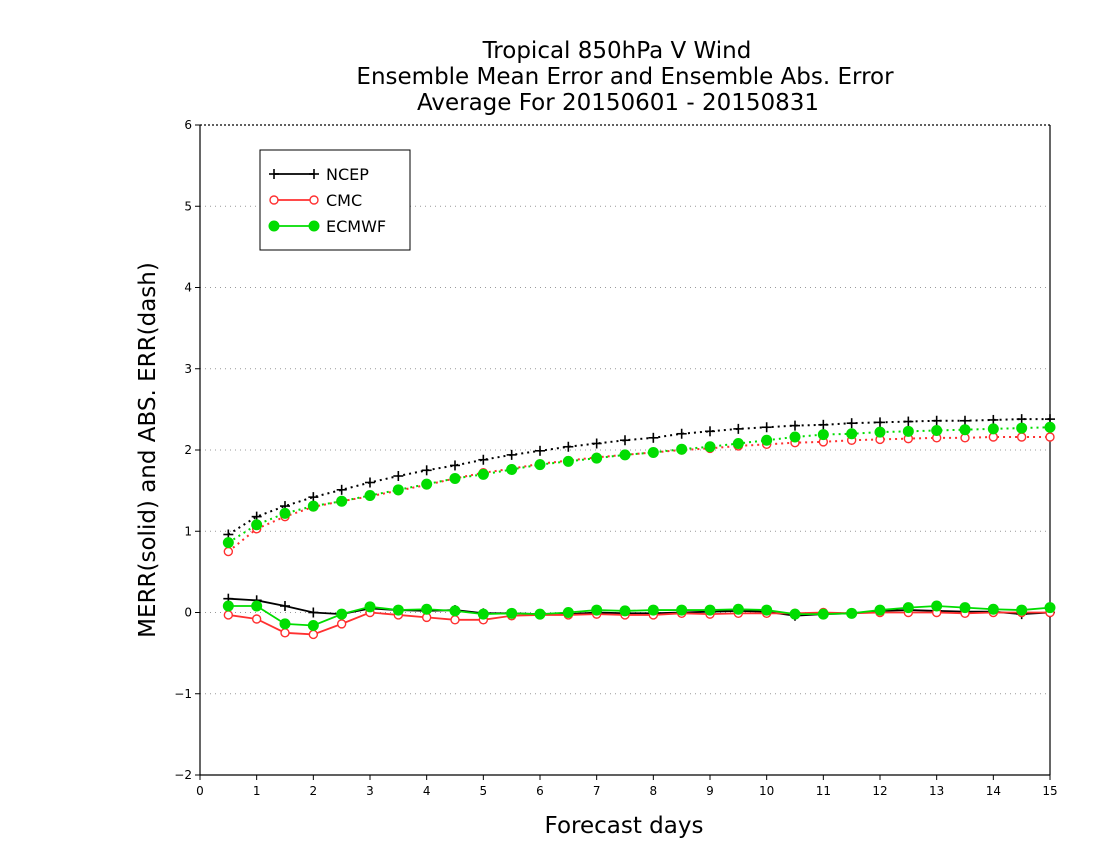  I want to click on cmc-merr-line, so click(639, 623).